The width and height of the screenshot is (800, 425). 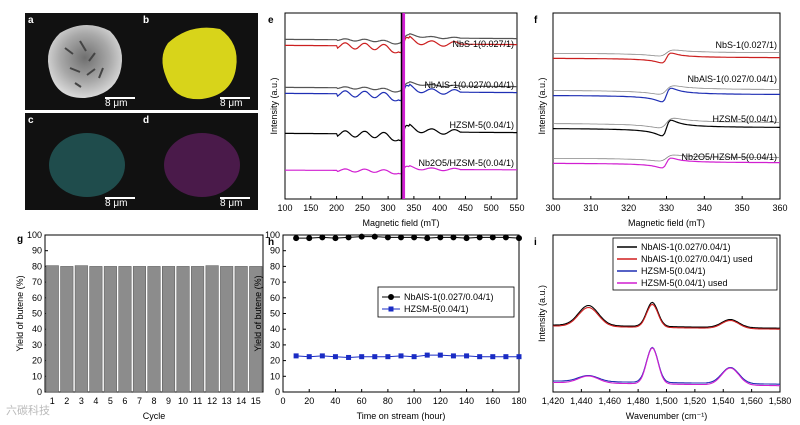 What do you see at coordinates (241, 401) in the screenshot?
I see `x-tick-label-g: 14` at bounding box center [241, 401].